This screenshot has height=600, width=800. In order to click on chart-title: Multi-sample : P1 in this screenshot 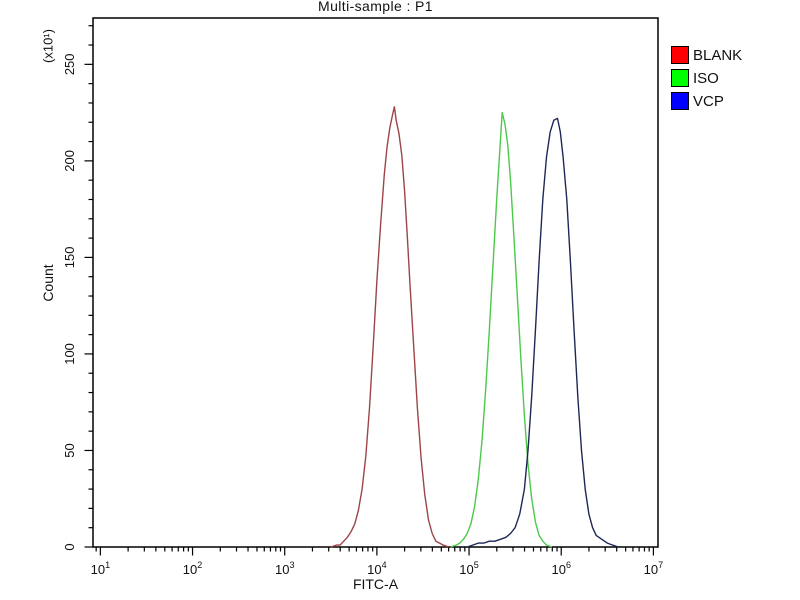, I will do `click(375, 7)`.